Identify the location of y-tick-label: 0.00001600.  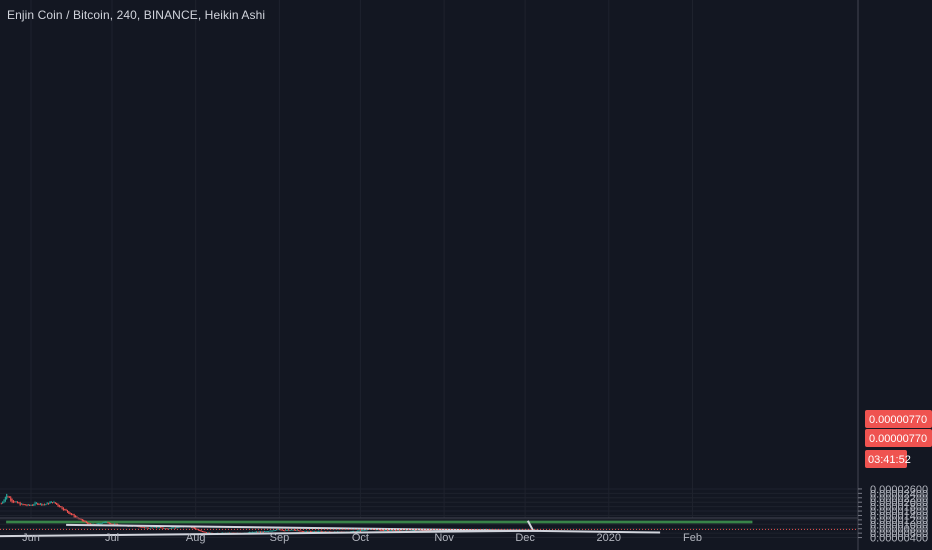
(899, 512).